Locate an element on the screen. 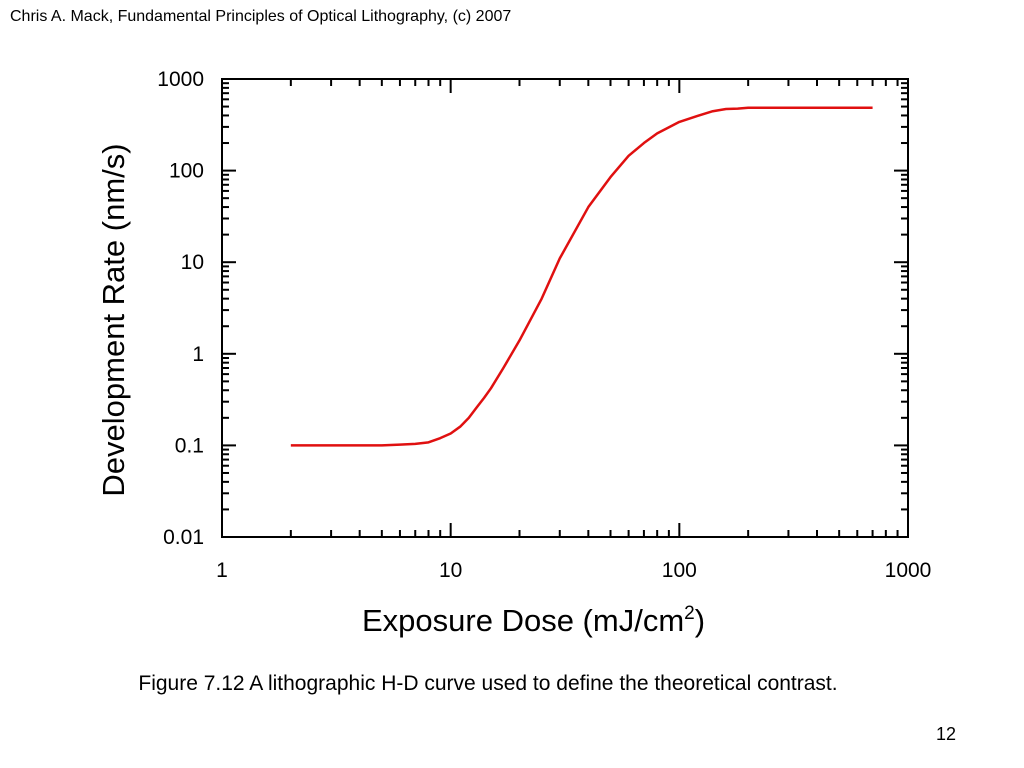 The height and width of the screenshot is (768, 1024). x-tick-label: 100 is located at coordinates (679, 570).